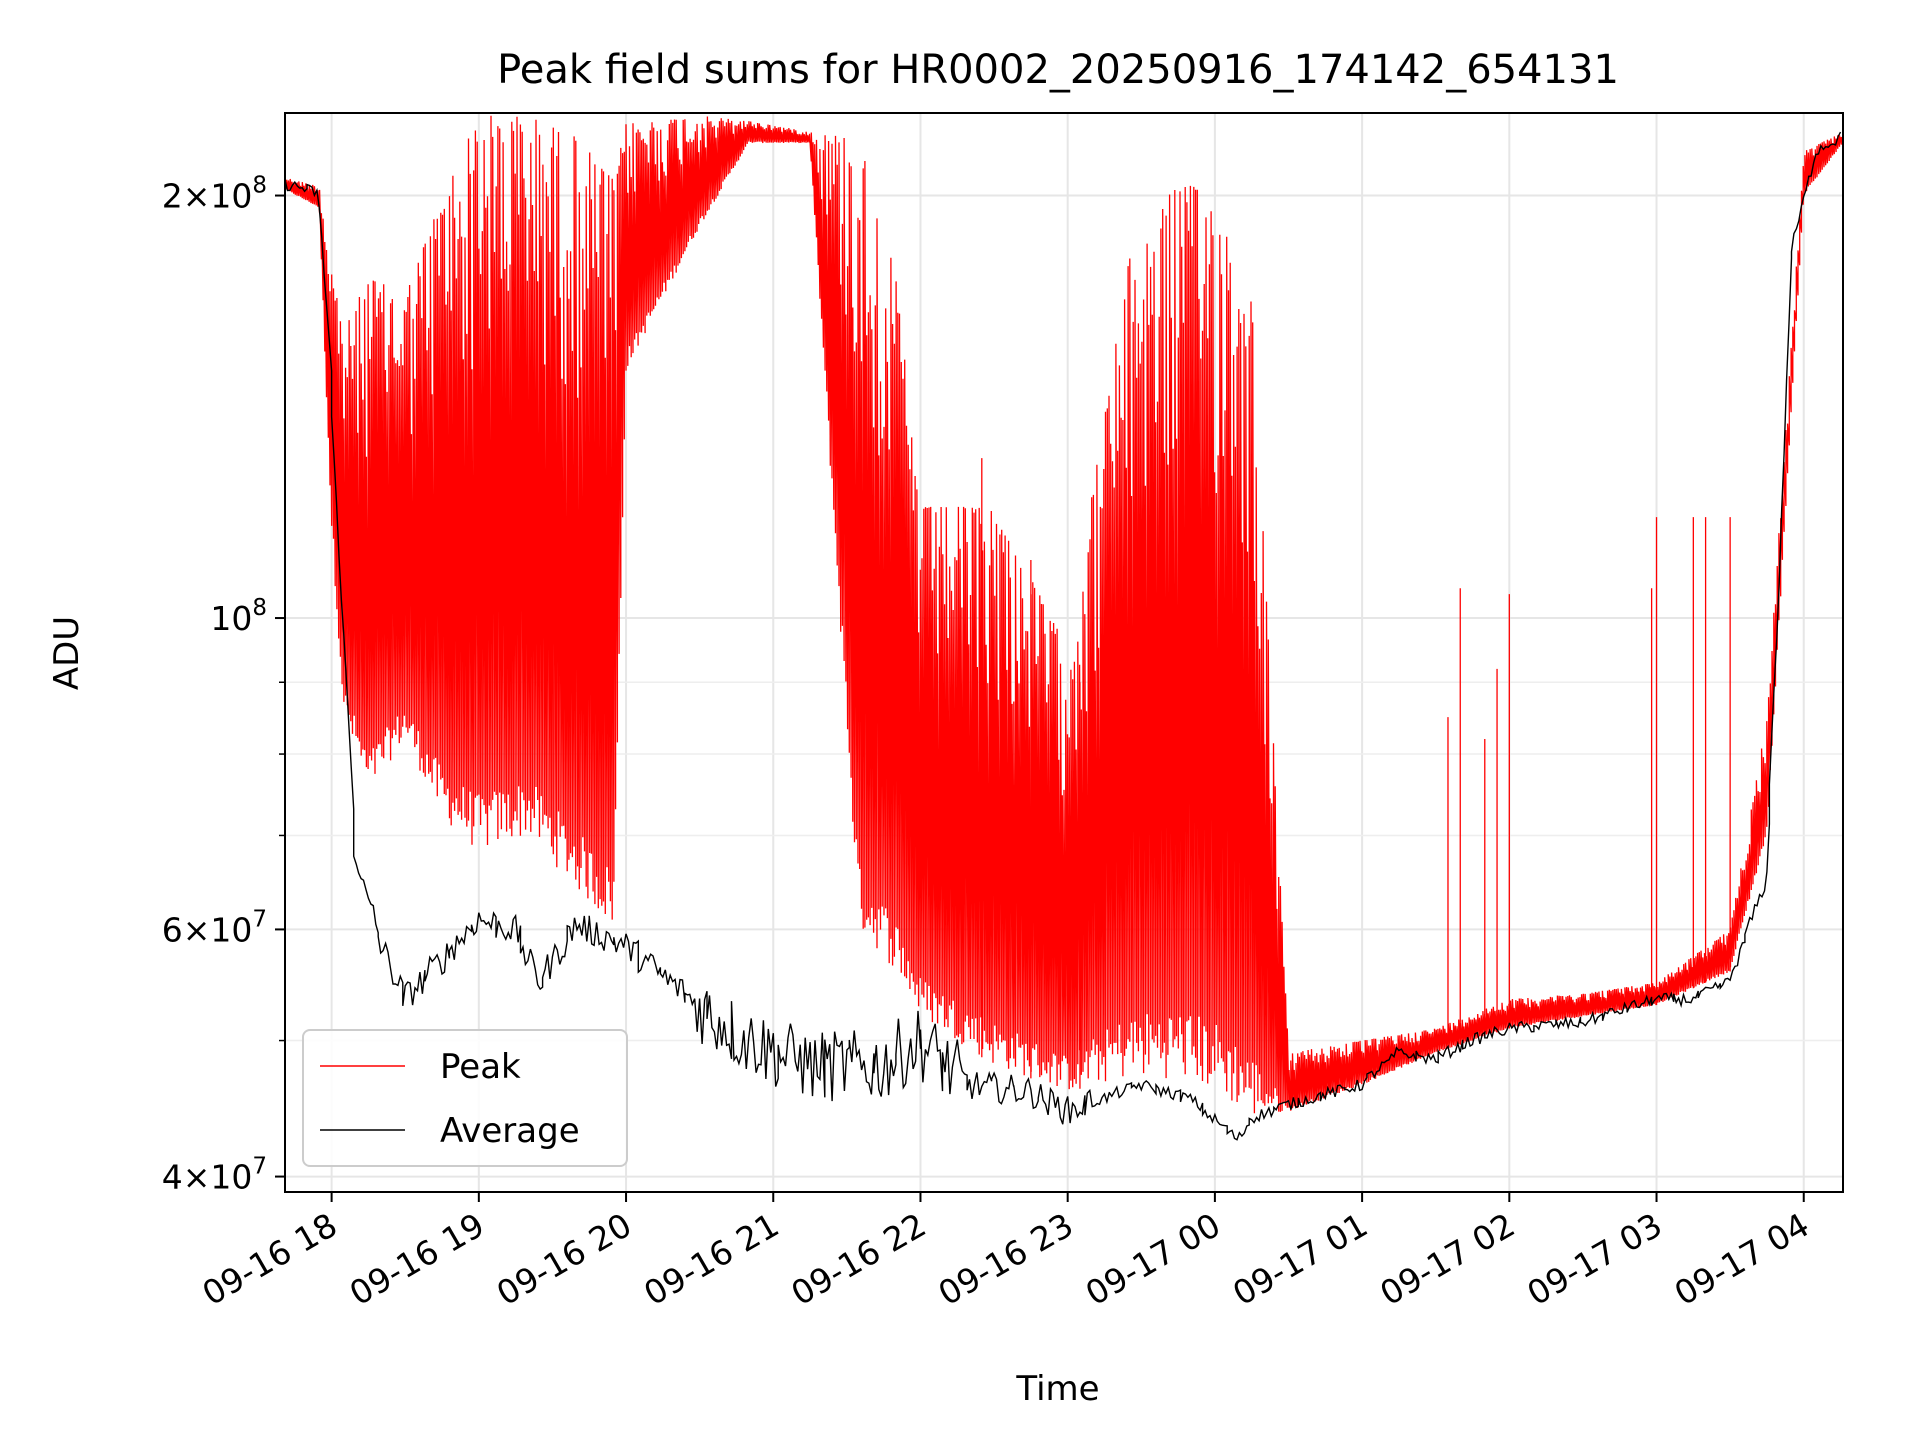 Image resolution: width=1920 pixels, height=1444 pixels. Describe the element at coordinates (214, 194) in the screenshot. I see `y-tick-label: 2×108` at that location.